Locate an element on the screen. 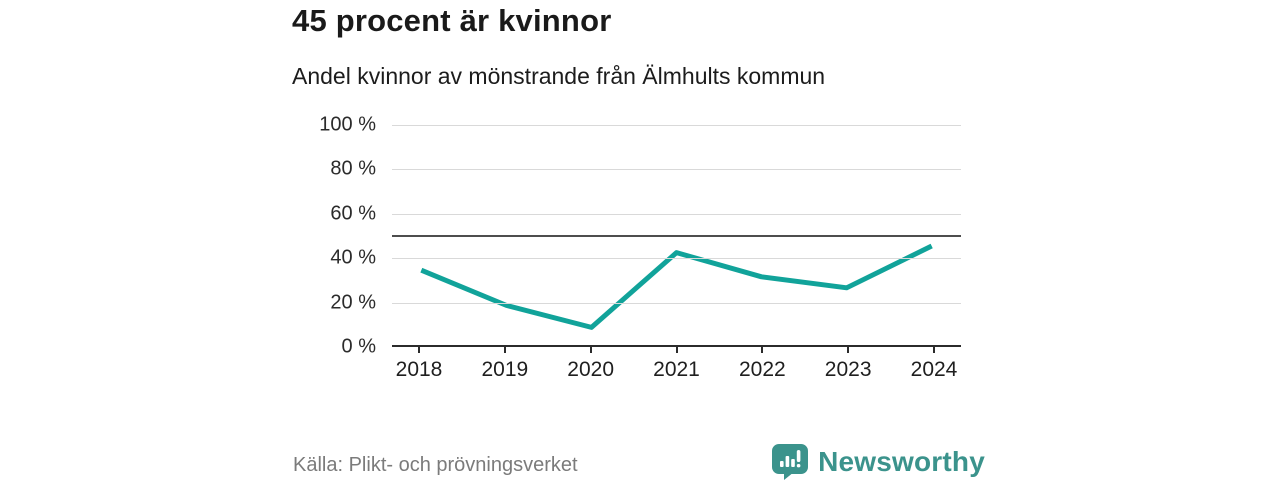  y-axis-label-20: 20 % is located at coordinates (353, 302).